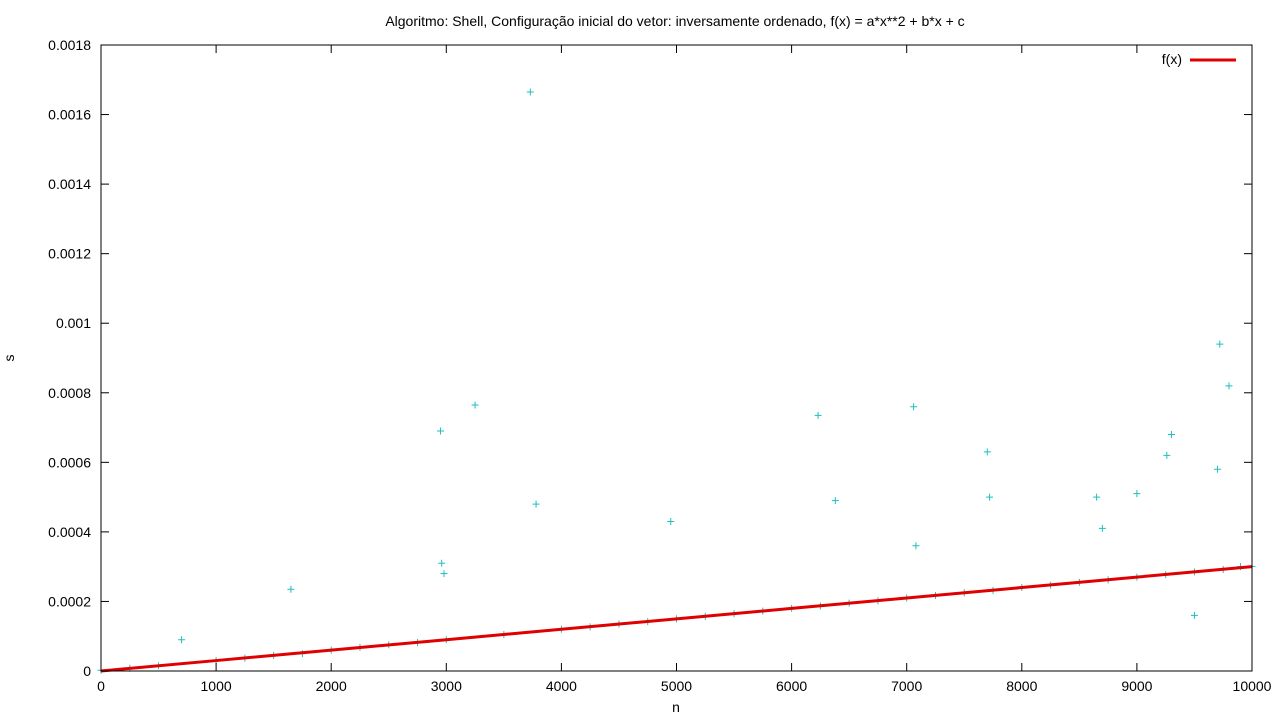 The width and height of the screenshot is (1280, 720). What do you see at coordinates (446, 686) in the screenshot?
I see `x-tick-label: 3000` at bounding box center [446, 686].